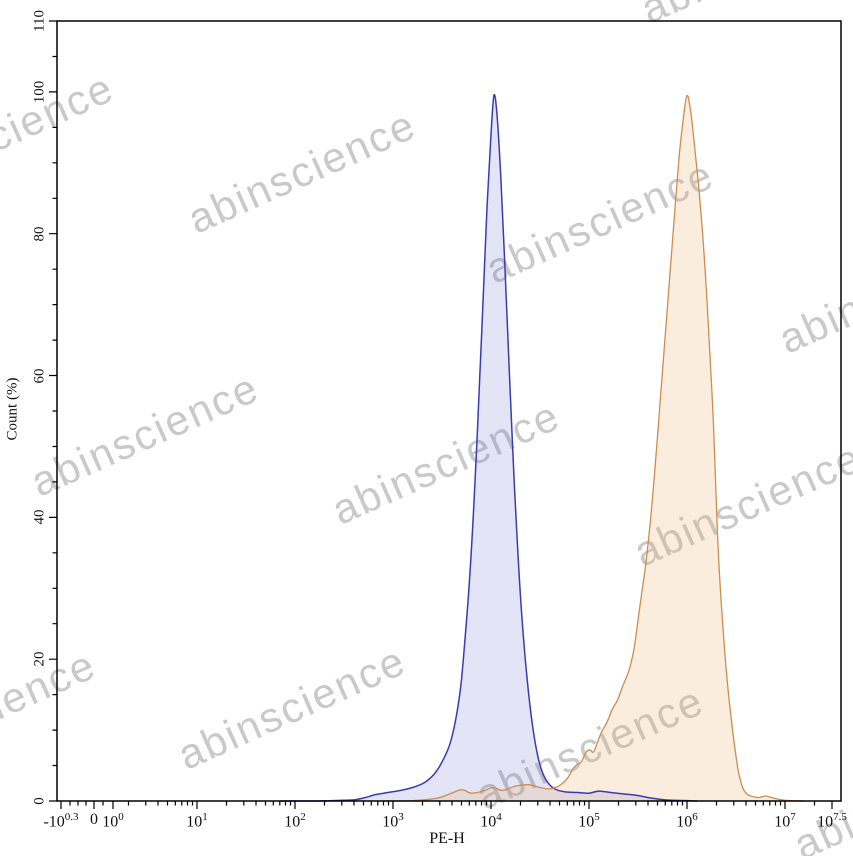  What do you see at coordinates (447, 838) in the screenshot?
I see `x-axis-title: PE-H` at bounding box center [447, 838].